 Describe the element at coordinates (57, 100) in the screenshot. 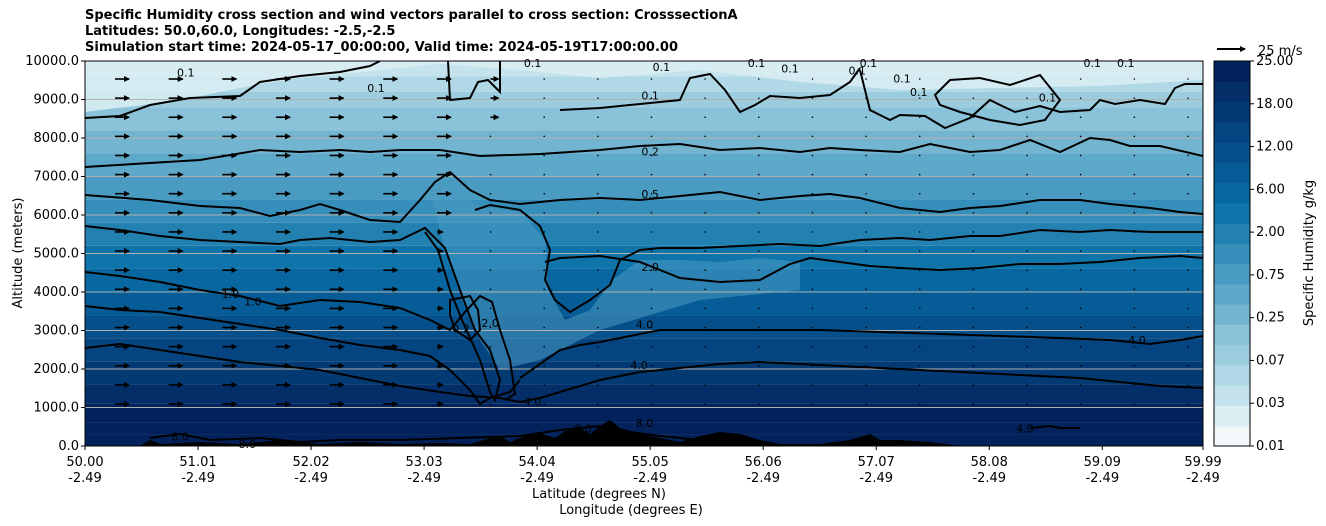

I see `y-tick-label: 9000.0` at that location.